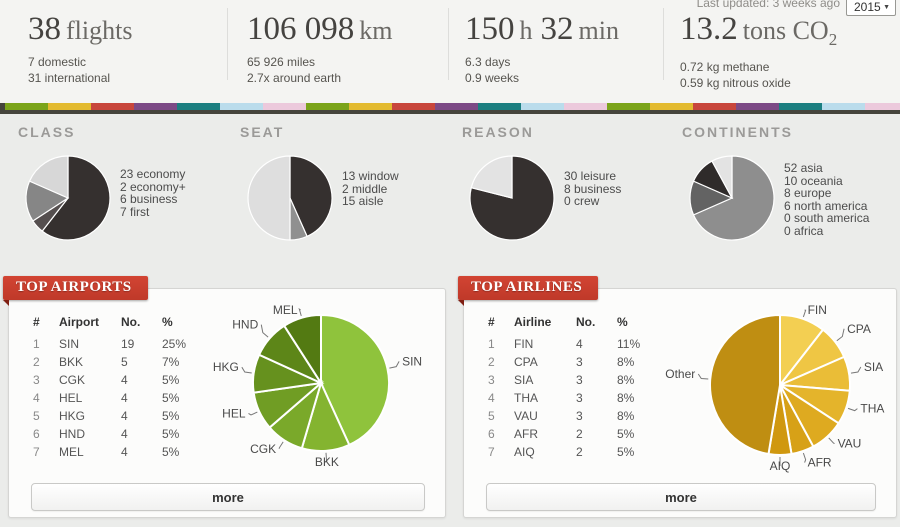 The image size is (900, 527). What do you see at coordinates (450, 106) in the screenshot?
I see `decorative-stripe` at bounding box center [450, 106].